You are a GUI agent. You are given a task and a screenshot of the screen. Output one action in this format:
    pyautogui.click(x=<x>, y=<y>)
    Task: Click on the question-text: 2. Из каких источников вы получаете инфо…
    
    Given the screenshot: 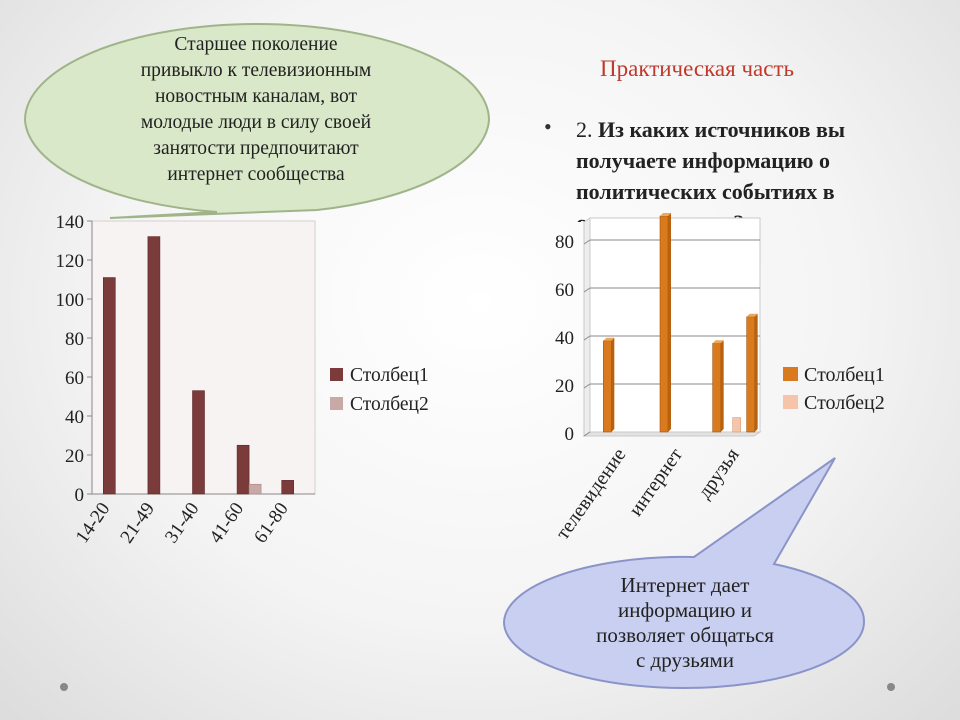 What is the action you would take?
    pyautogui.click(x=746, y=168)
    